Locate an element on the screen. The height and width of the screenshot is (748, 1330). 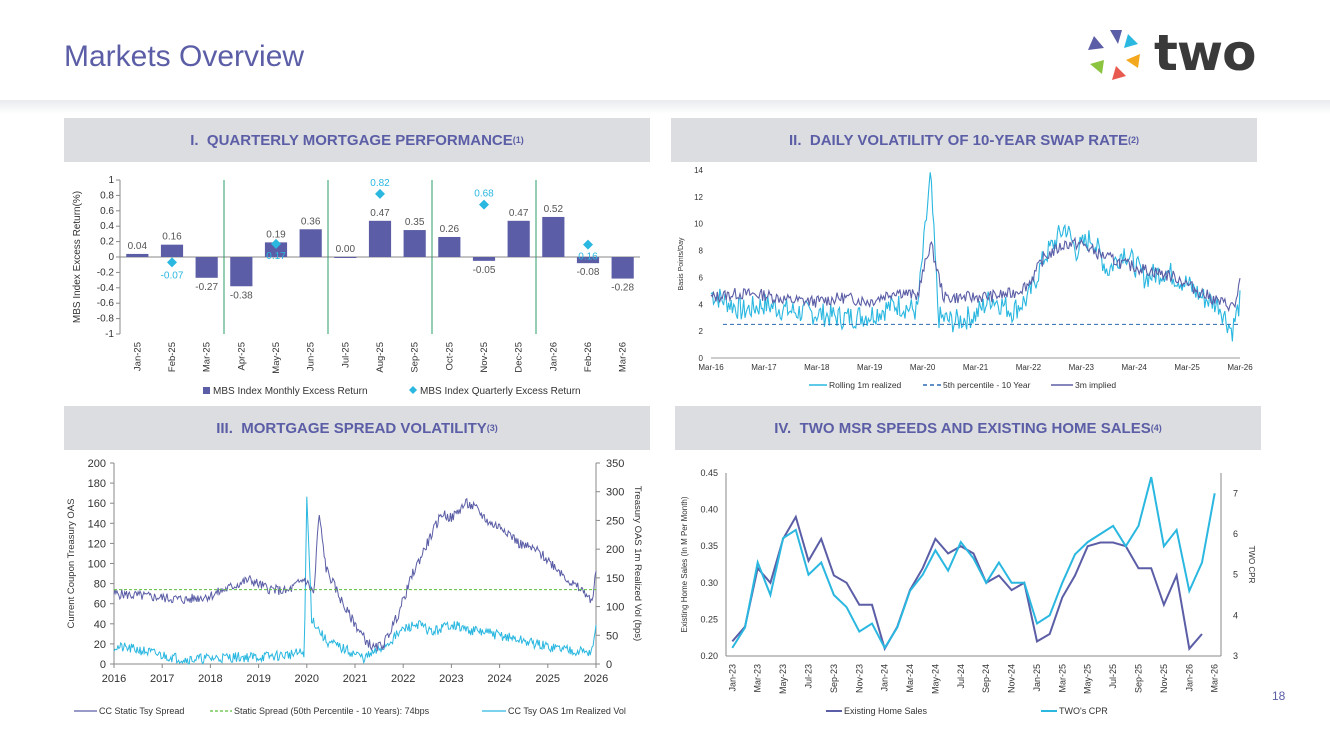
panel-3-header: III. MORTGAGE SPREAD VOLATILITY (3) is located at coordinates (357, 428).